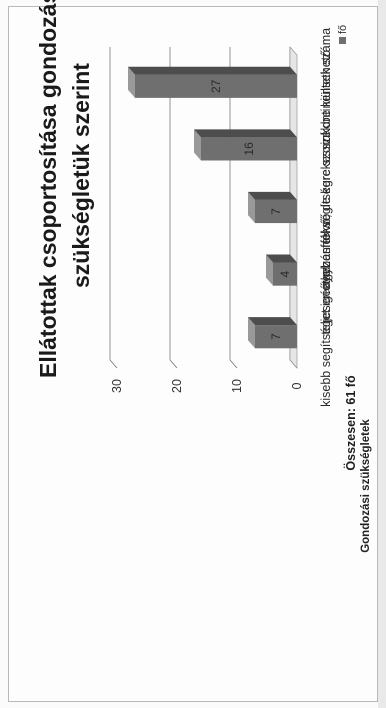 The height and width of the screenshot is (708, 386). What do you see at coordinates (326, 274) in the screenshot?
I see `category-label-2: teljesen ágyban fekvő` at bounding box center [326, 274].